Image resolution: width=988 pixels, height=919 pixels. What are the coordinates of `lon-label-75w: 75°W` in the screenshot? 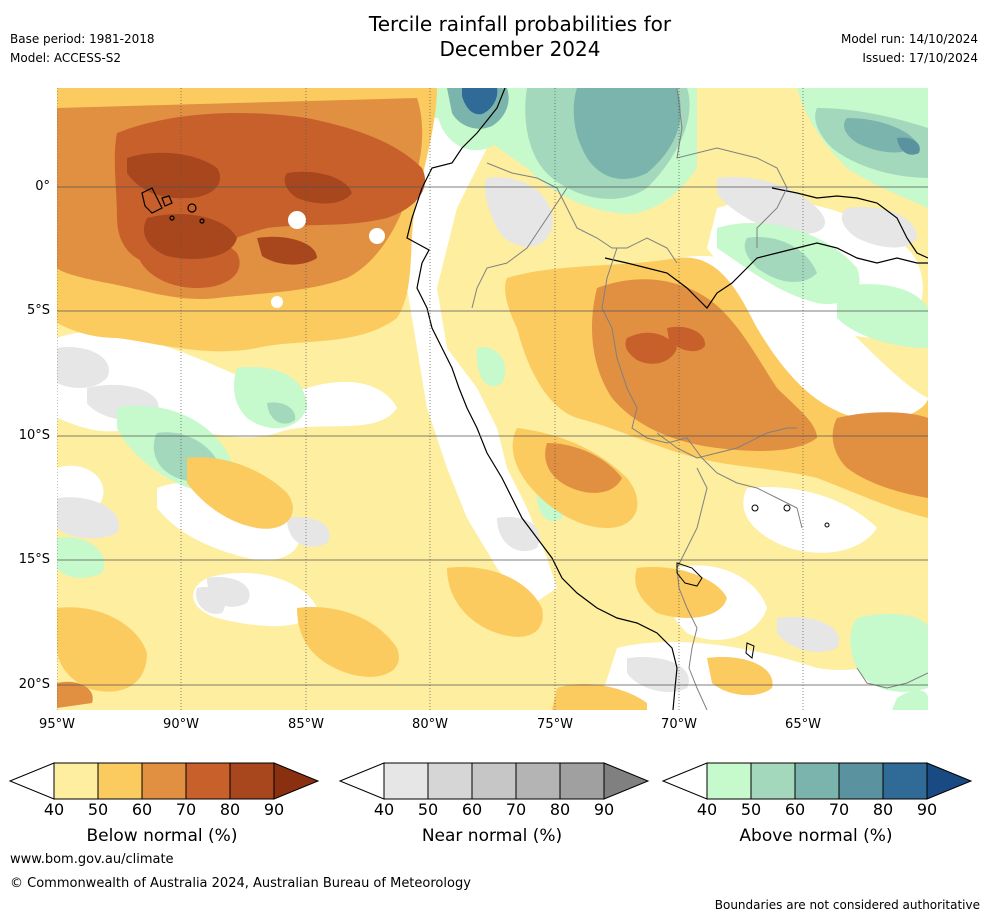 It's located at (555, 724).